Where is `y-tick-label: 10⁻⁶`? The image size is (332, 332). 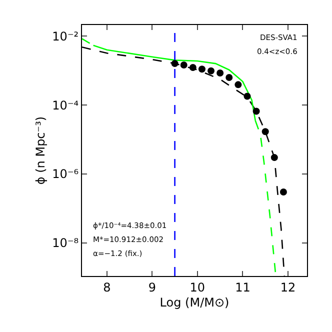
y-tick-label: 10⁻⁶ is located at coordinates (65, 174).